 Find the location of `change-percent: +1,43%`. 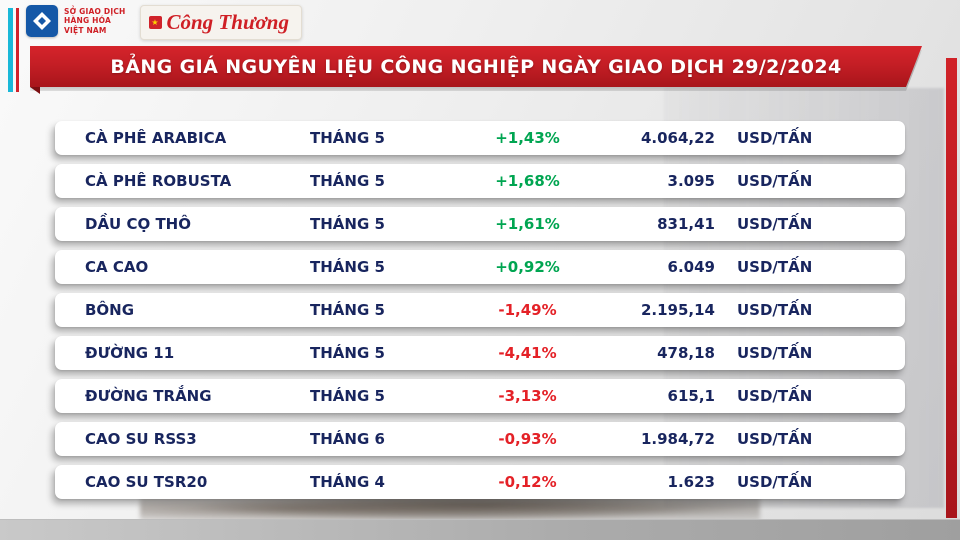

change-percent: +1,43% is located at coordinates (527, 138).